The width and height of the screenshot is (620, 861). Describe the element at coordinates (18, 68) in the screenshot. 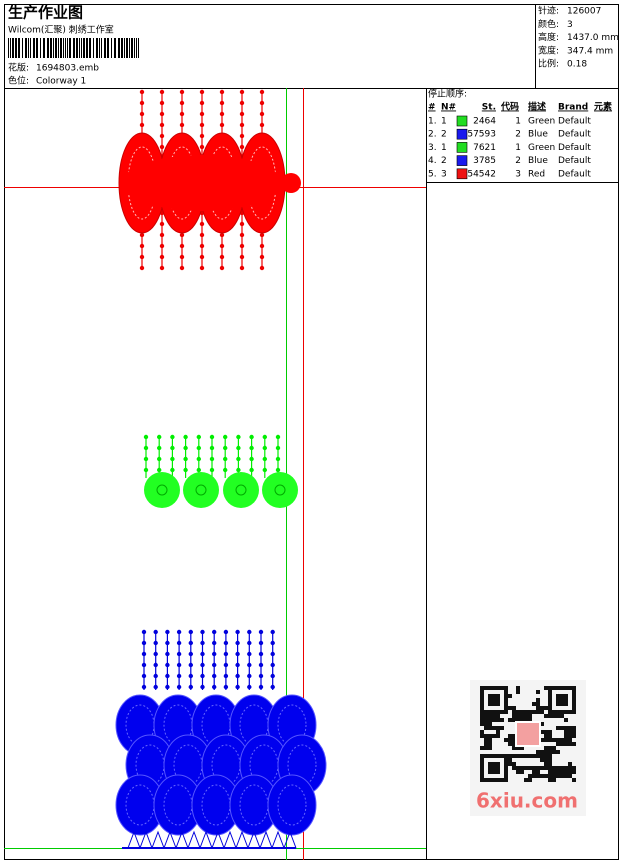

I see `design-label: 花版:` at that location.